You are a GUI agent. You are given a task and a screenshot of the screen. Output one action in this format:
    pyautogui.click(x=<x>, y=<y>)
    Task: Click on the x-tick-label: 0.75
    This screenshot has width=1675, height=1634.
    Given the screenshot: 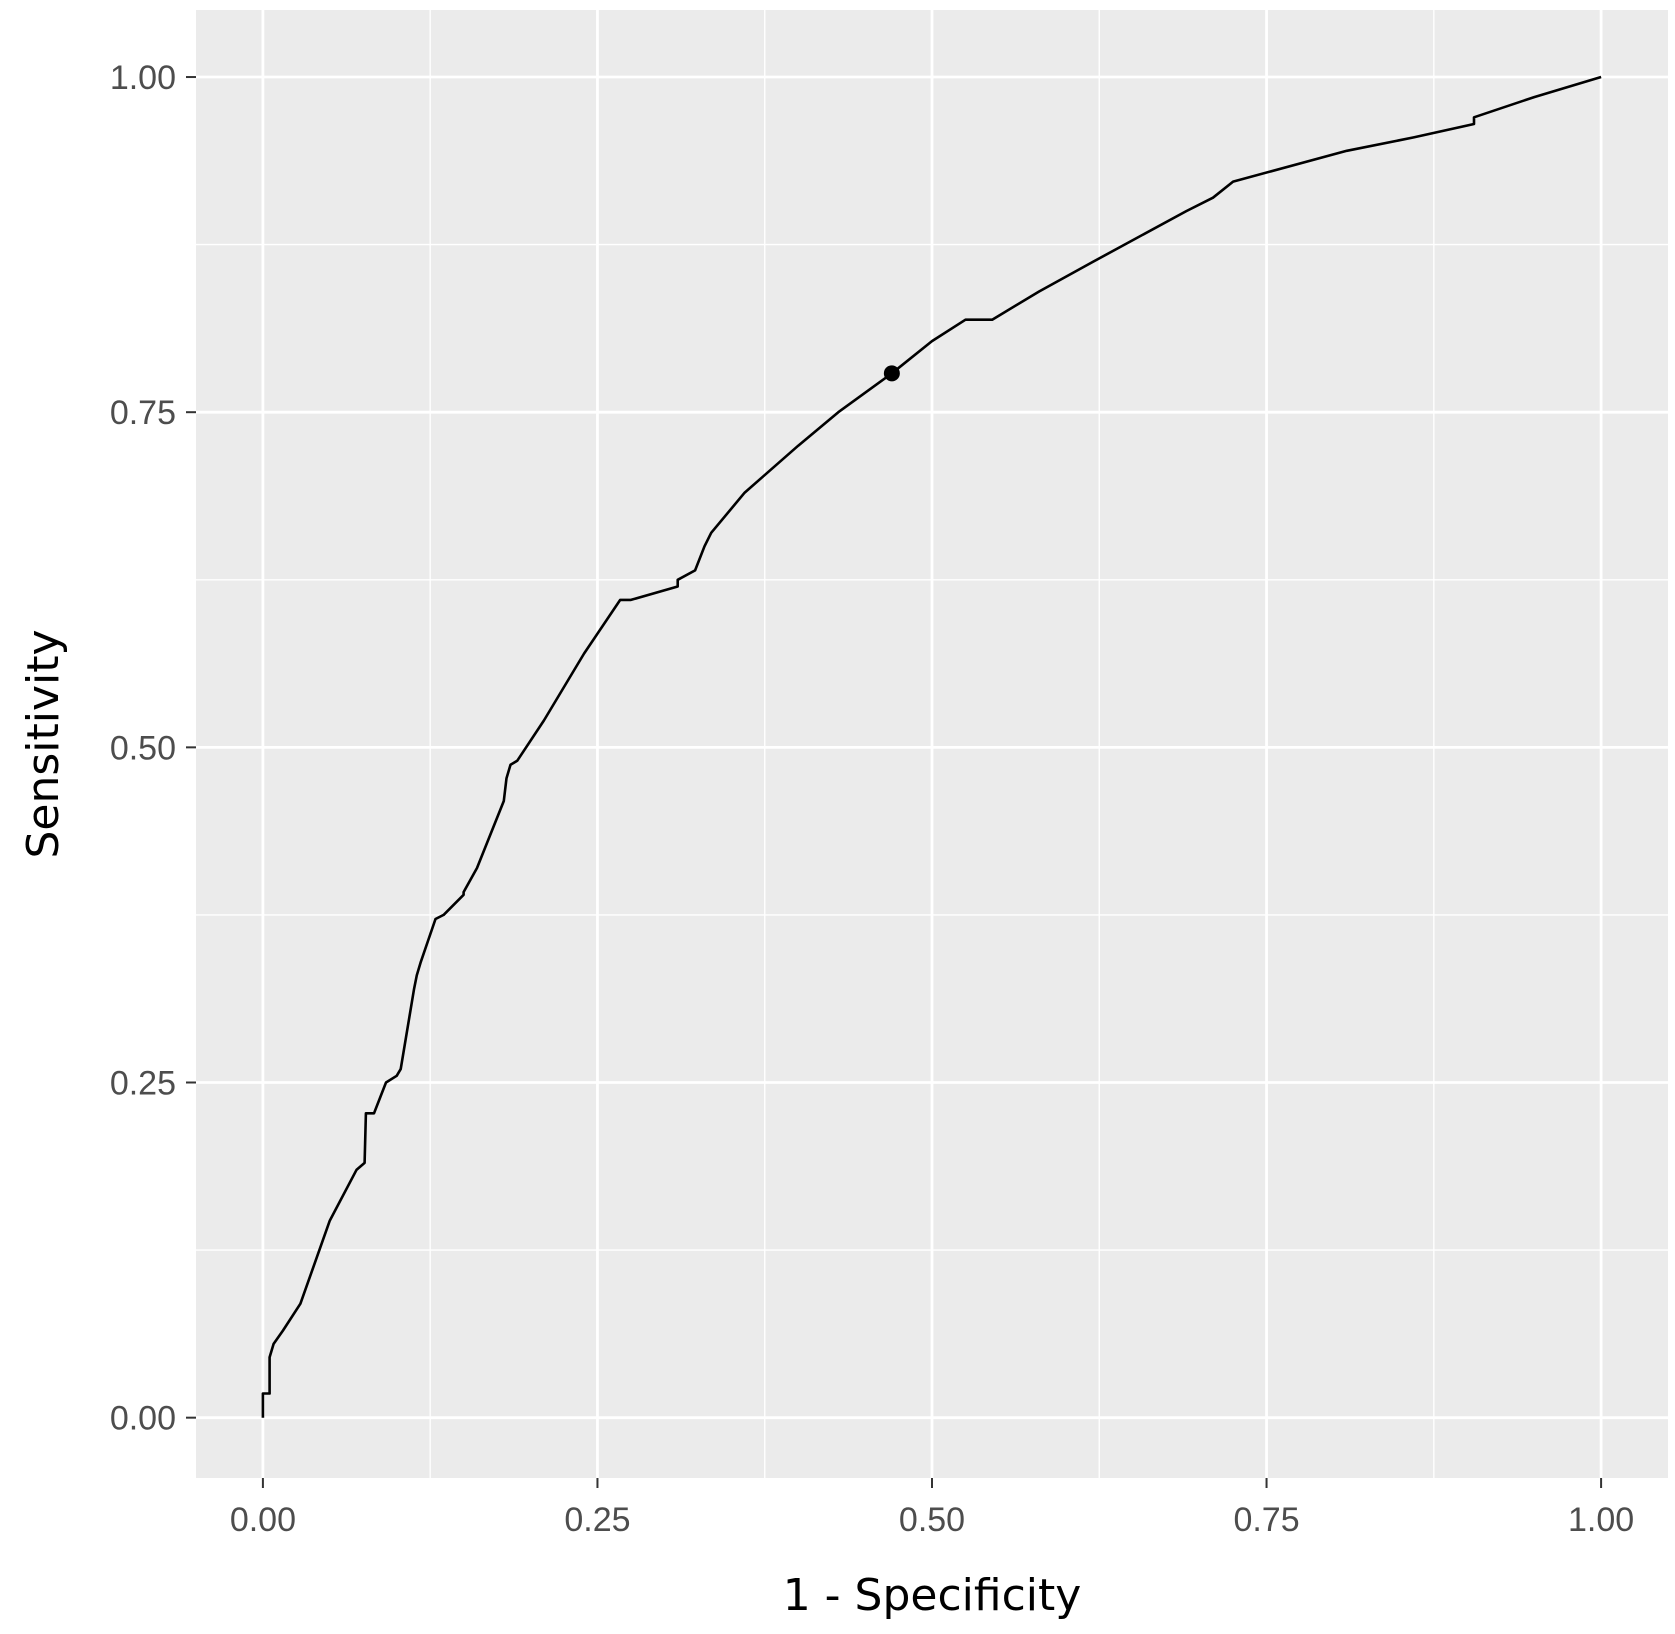 What is the action you would take?
    pyautogui.click(x=1266, y=1520)
    